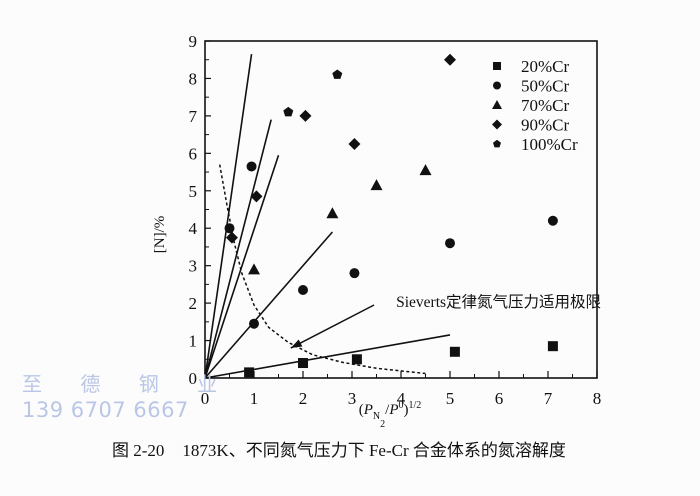 The width and height of the screenshot is (700, 496). I want to click on y-tick-label: 9, so click(193, 41).